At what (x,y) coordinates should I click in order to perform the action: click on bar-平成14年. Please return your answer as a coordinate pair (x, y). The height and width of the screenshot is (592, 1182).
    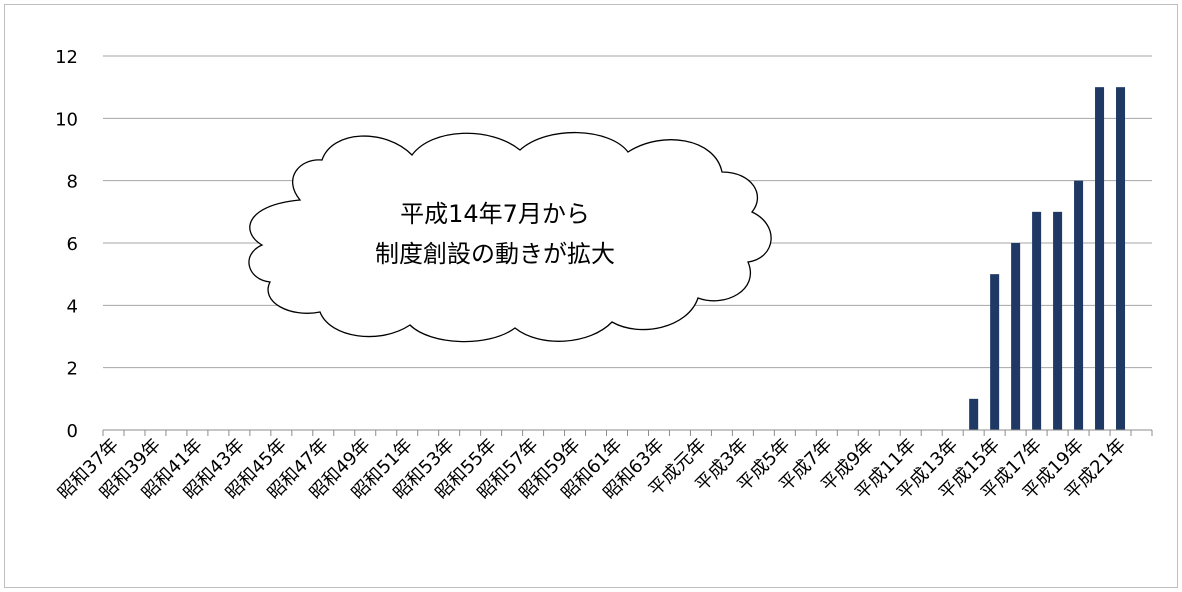
    Looking at the image, I should click on (974, 414).